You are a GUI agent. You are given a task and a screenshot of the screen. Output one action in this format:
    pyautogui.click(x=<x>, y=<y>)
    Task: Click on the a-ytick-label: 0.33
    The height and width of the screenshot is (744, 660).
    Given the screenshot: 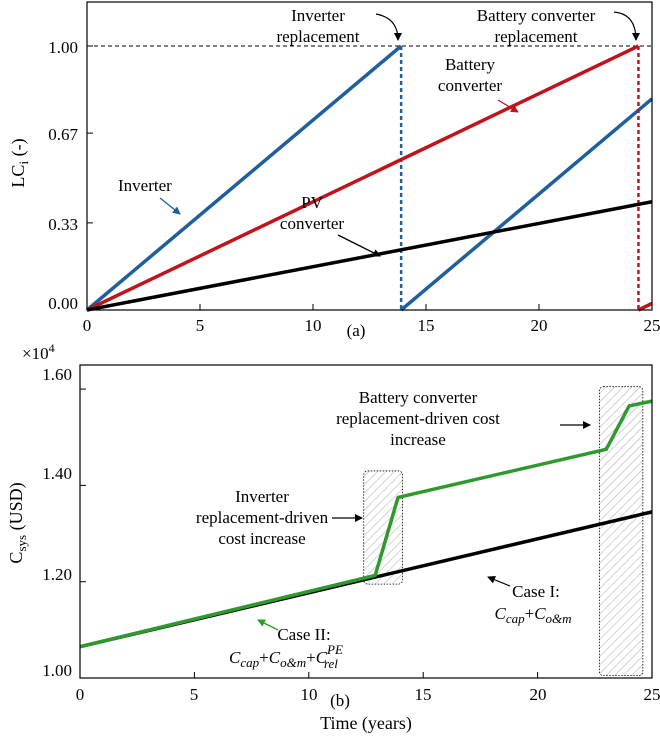 What is the action you would take?
    pyautogui.click(x=63, y=224)
    